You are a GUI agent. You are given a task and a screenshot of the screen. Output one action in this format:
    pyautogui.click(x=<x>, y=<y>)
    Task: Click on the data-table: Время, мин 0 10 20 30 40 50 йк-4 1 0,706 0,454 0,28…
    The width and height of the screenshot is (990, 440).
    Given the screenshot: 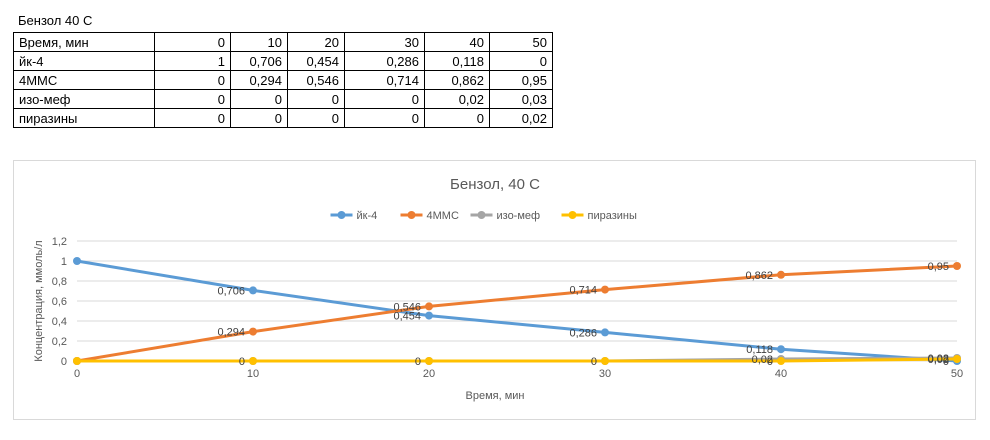 What is the action you would take?
    pyautogui.click(x=283, y=80)
    